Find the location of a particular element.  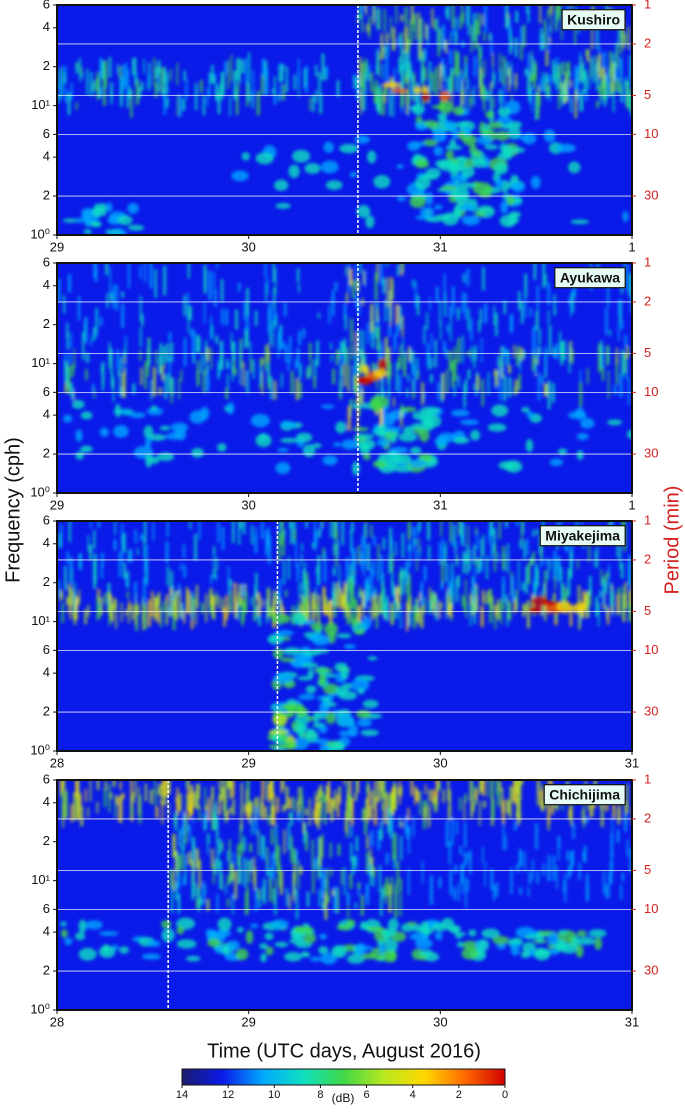

colorbar-tick-label: 2 is located at coordinates (459, 1095).